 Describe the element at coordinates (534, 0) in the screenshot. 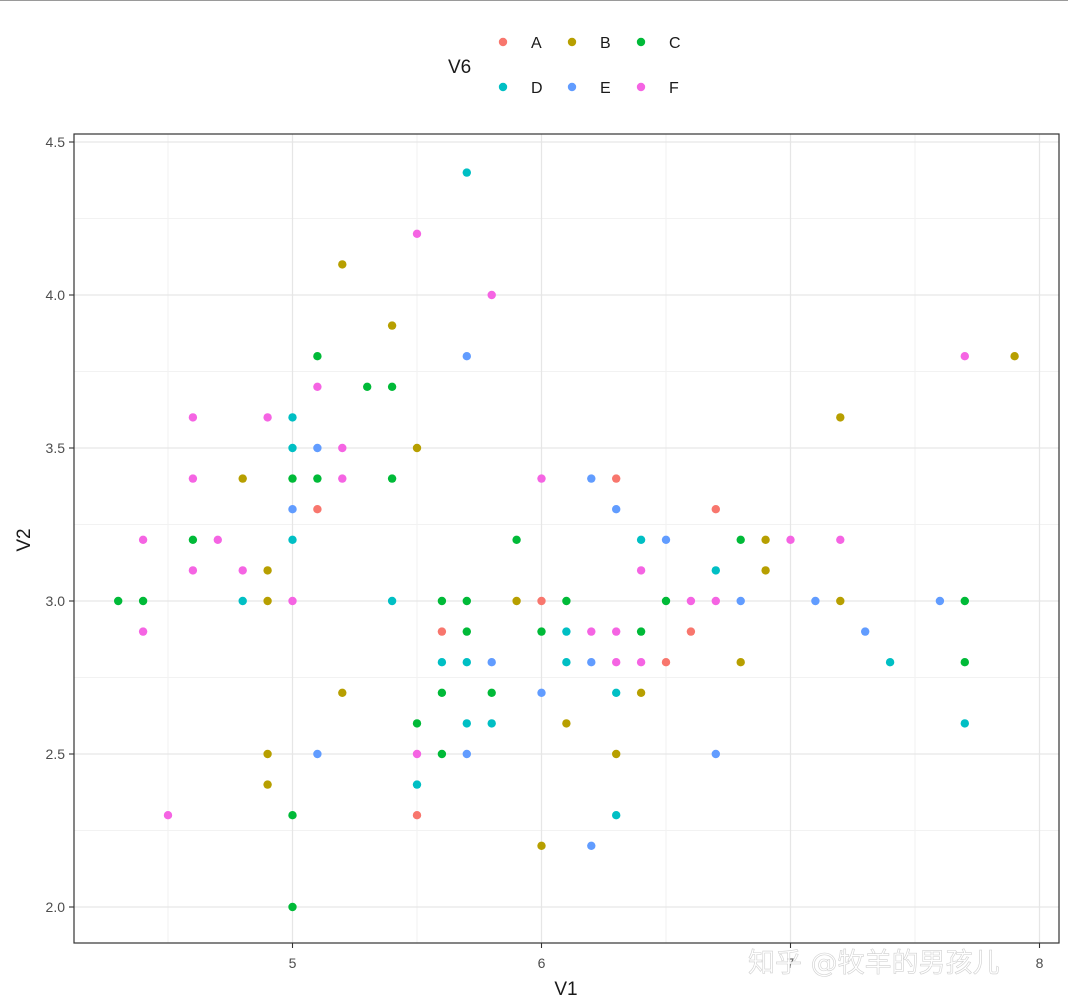

I see `top-border-line` at that location.